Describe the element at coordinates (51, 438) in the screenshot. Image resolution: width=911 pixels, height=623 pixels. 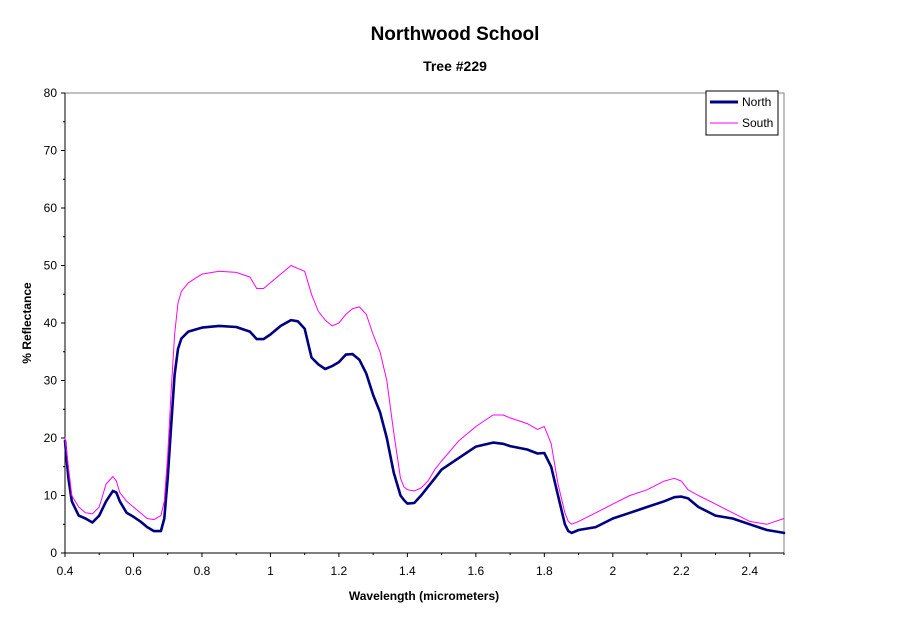
I see `y-tick-label: 20` at that location.